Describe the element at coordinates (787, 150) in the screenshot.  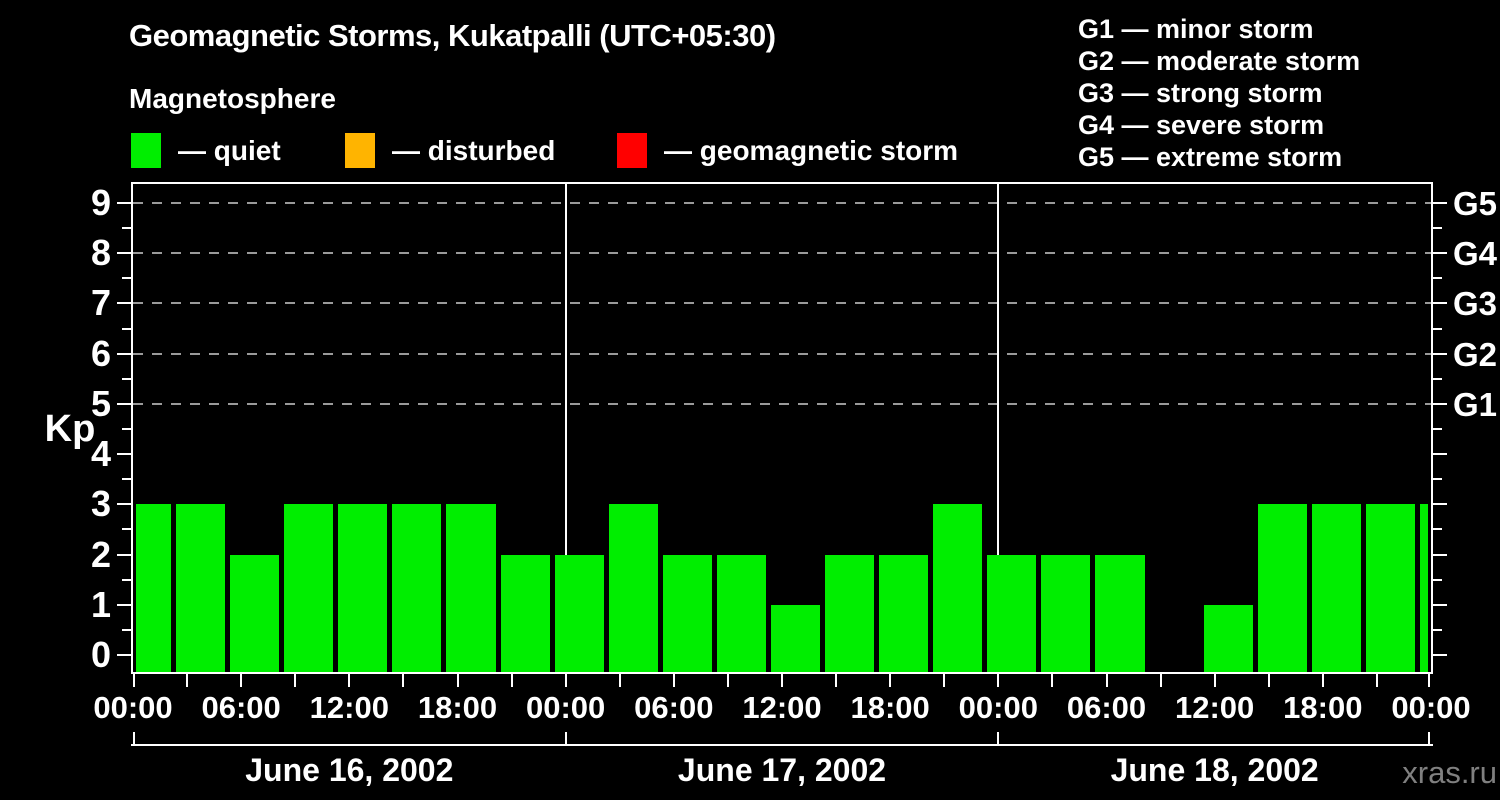
I see `legend-item-storm: — geomagnetic storm` at that location.